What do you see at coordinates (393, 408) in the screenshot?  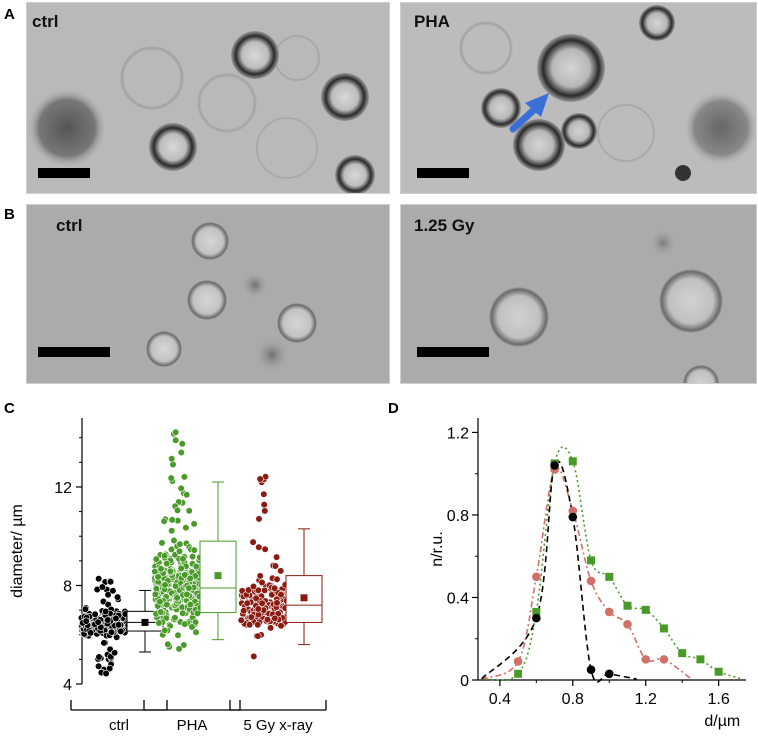 I see `panel-d-label: D` at bounding box center [393, 408].